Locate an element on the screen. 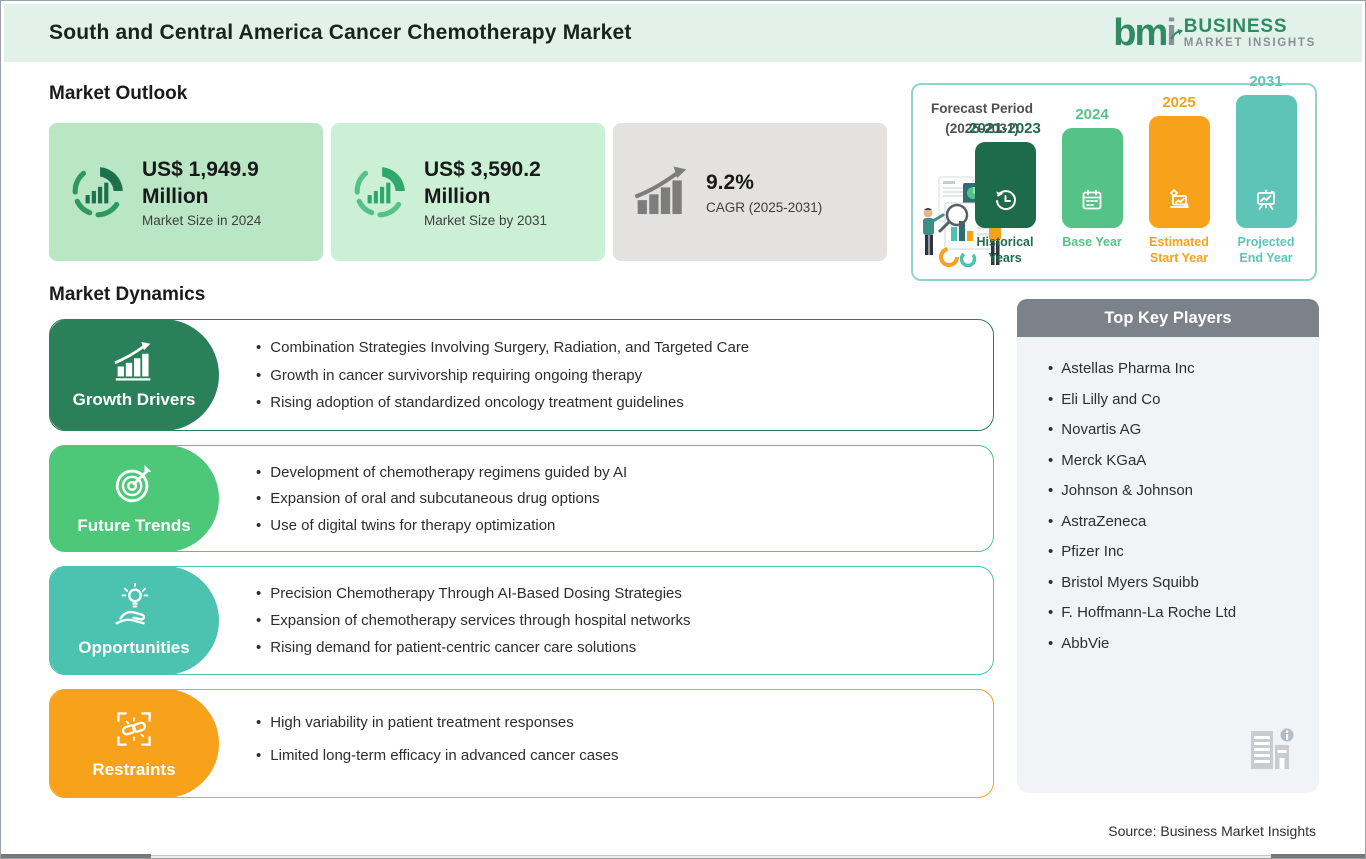 Image resolution: width=1366 pixels, height=859 pixels. forecast-name: Historical Years is located at coordinates (1005, 250).